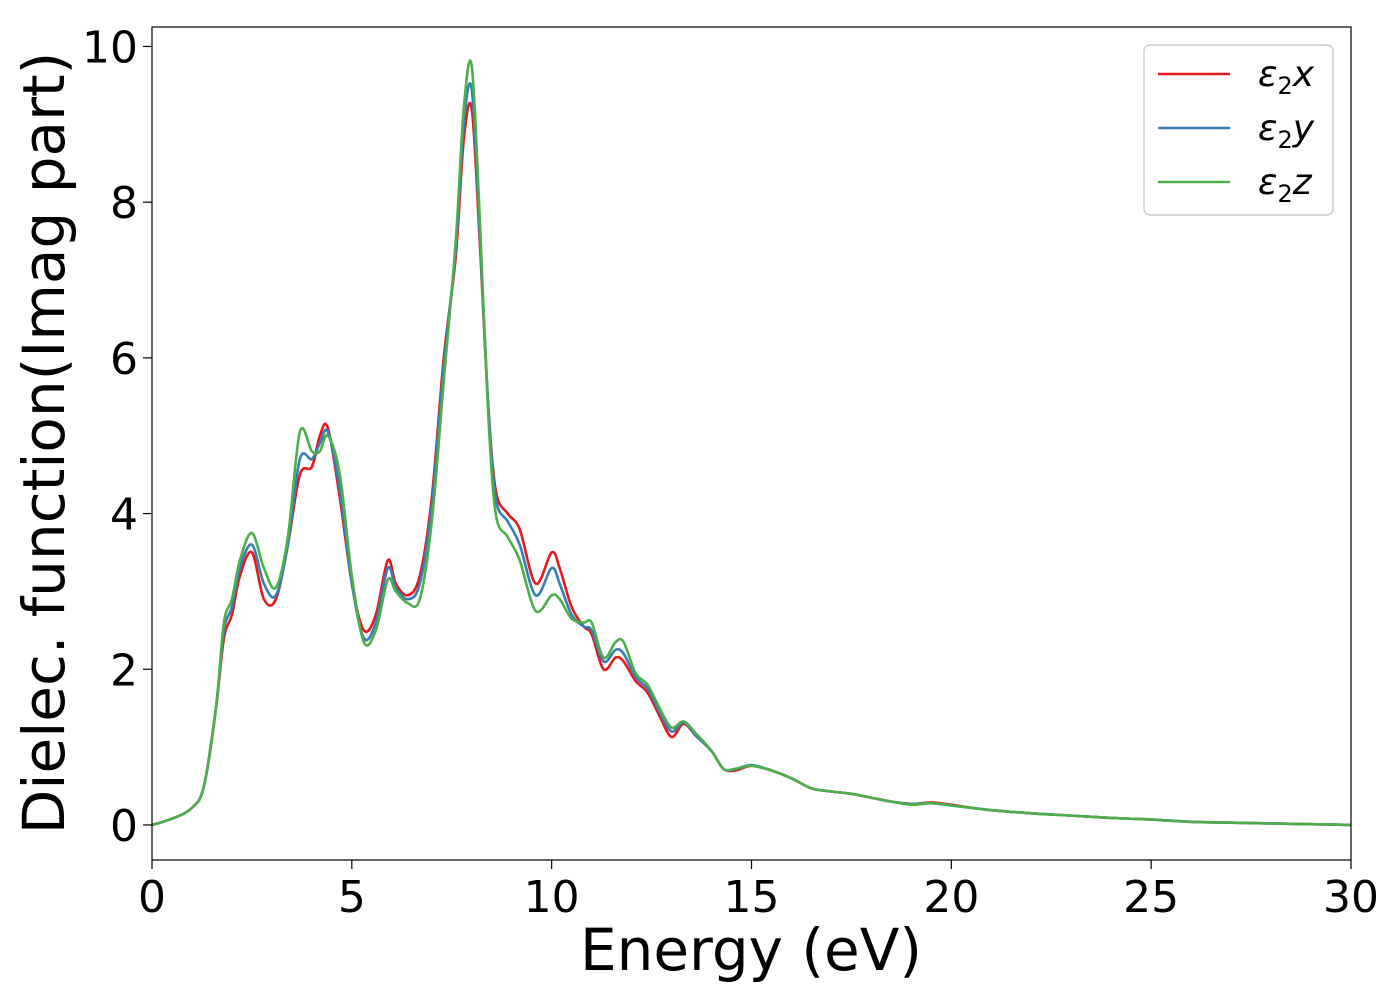 This screenshot has height=1000, width=1400. Describe the element at coordinates (124, 826) in the screenshot. I see `y-tick-label: 0` at that location.